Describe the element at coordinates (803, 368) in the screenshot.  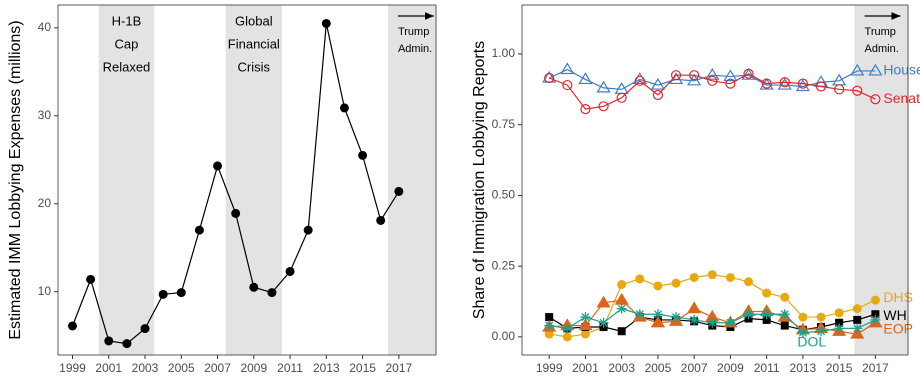
I see `x-tick-label: 2013` at that location.